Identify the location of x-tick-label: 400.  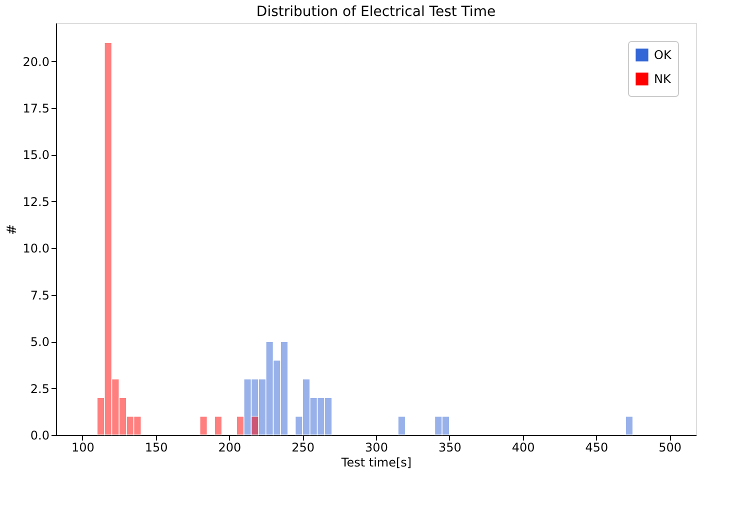
(523, 447).